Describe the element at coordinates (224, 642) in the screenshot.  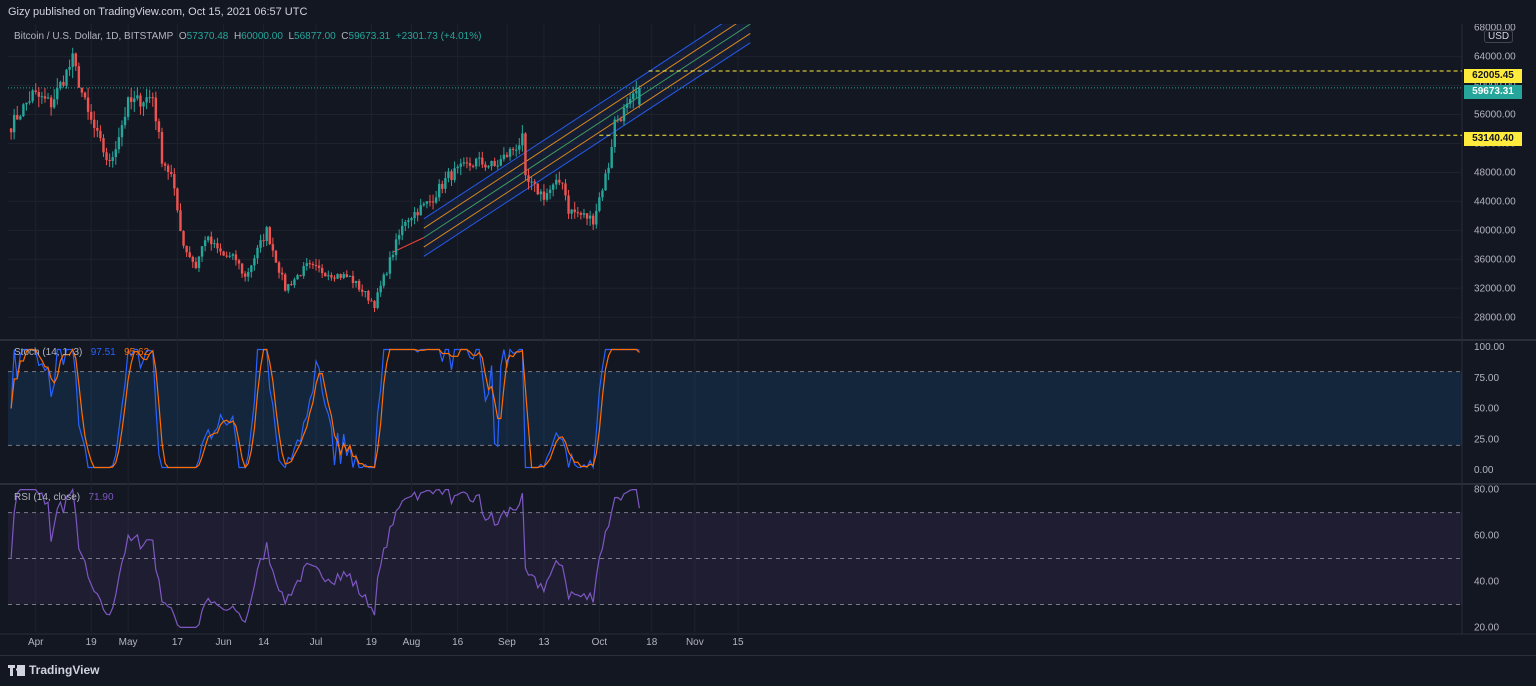
I see `x-tick-label: Jun` at that location.